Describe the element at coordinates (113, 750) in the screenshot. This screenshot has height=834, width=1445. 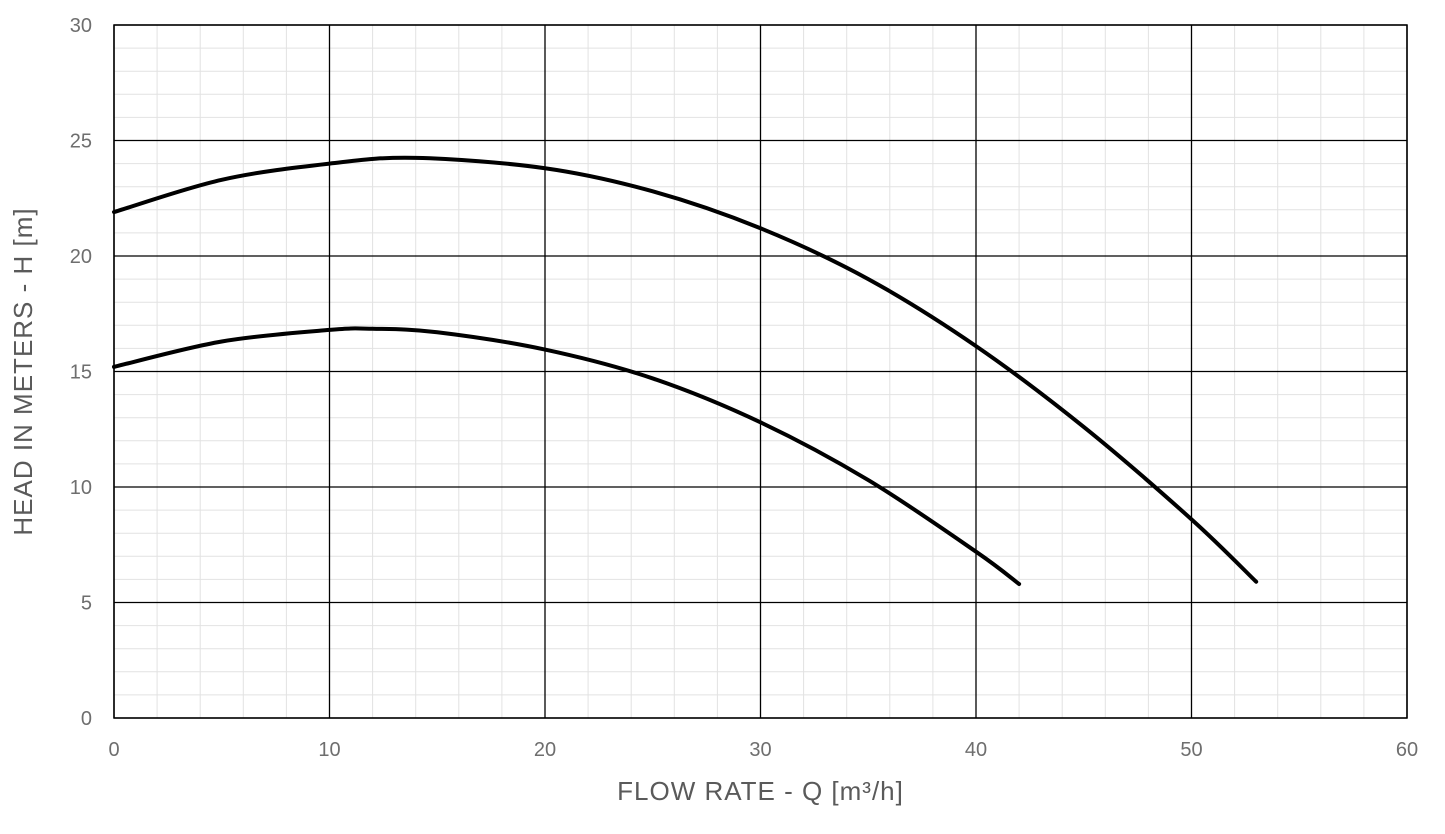
I see `x-tick-label: 0` at that location.